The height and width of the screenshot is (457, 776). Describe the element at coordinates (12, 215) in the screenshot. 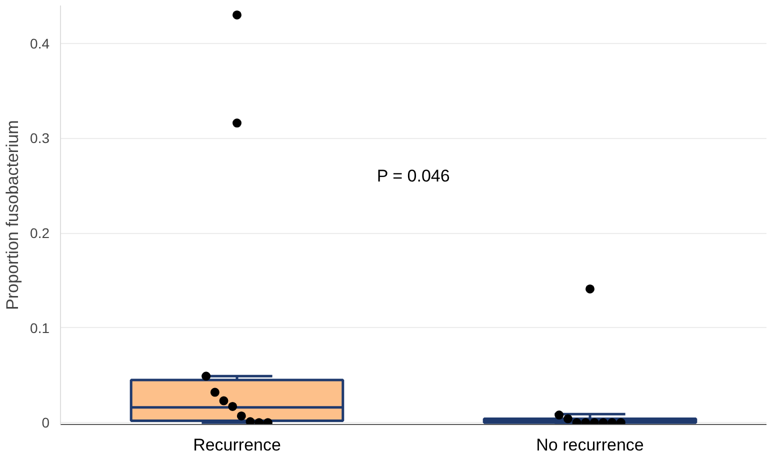

I see `y-axis-title: Proportion fusobacterium` at that location.